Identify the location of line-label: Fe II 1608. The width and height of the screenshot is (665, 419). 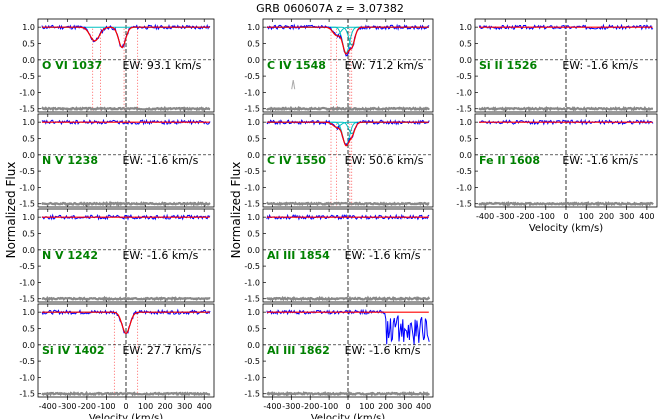
(509, 160).